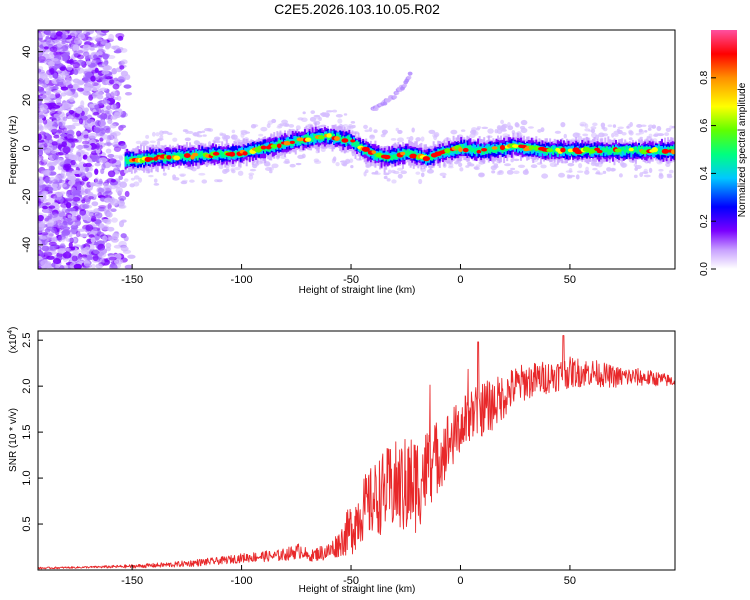 The height and width of the screenshot is (600, 750). I want to click on colorbar-ticks: 0.0 0.2 0.4 0.6 0.8, so click(707, 173).